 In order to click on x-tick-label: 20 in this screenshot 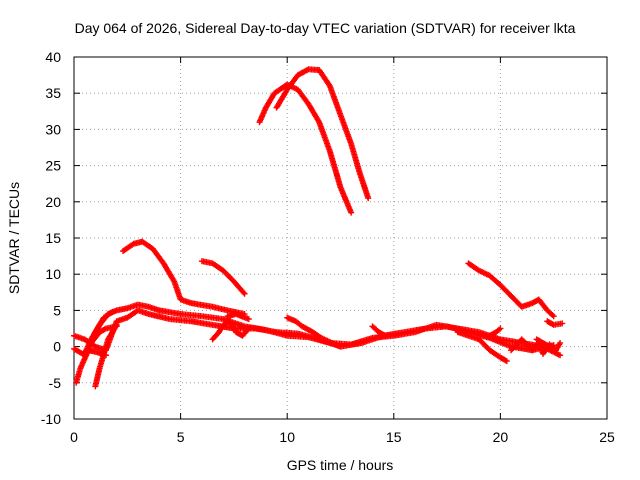, I will do `click(501, 437)`.